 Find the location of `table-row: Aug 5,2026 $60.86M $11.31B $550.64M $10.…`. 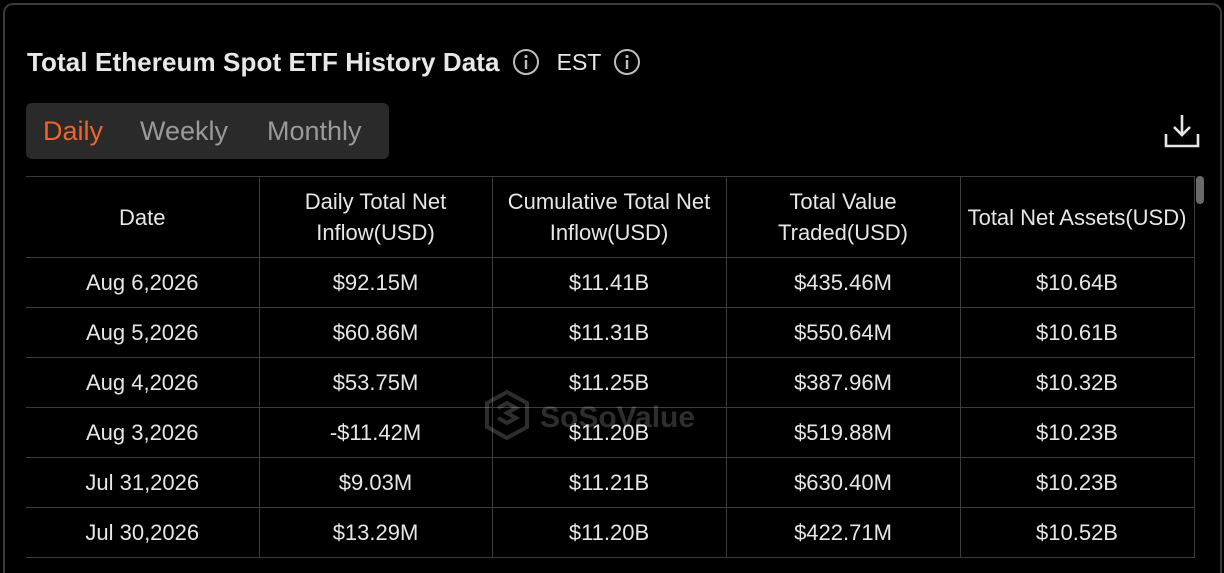

table-row: Aug 5,2026 $60.86M $11.31B $550.64M $10.… is located at coordinates (610, 333).